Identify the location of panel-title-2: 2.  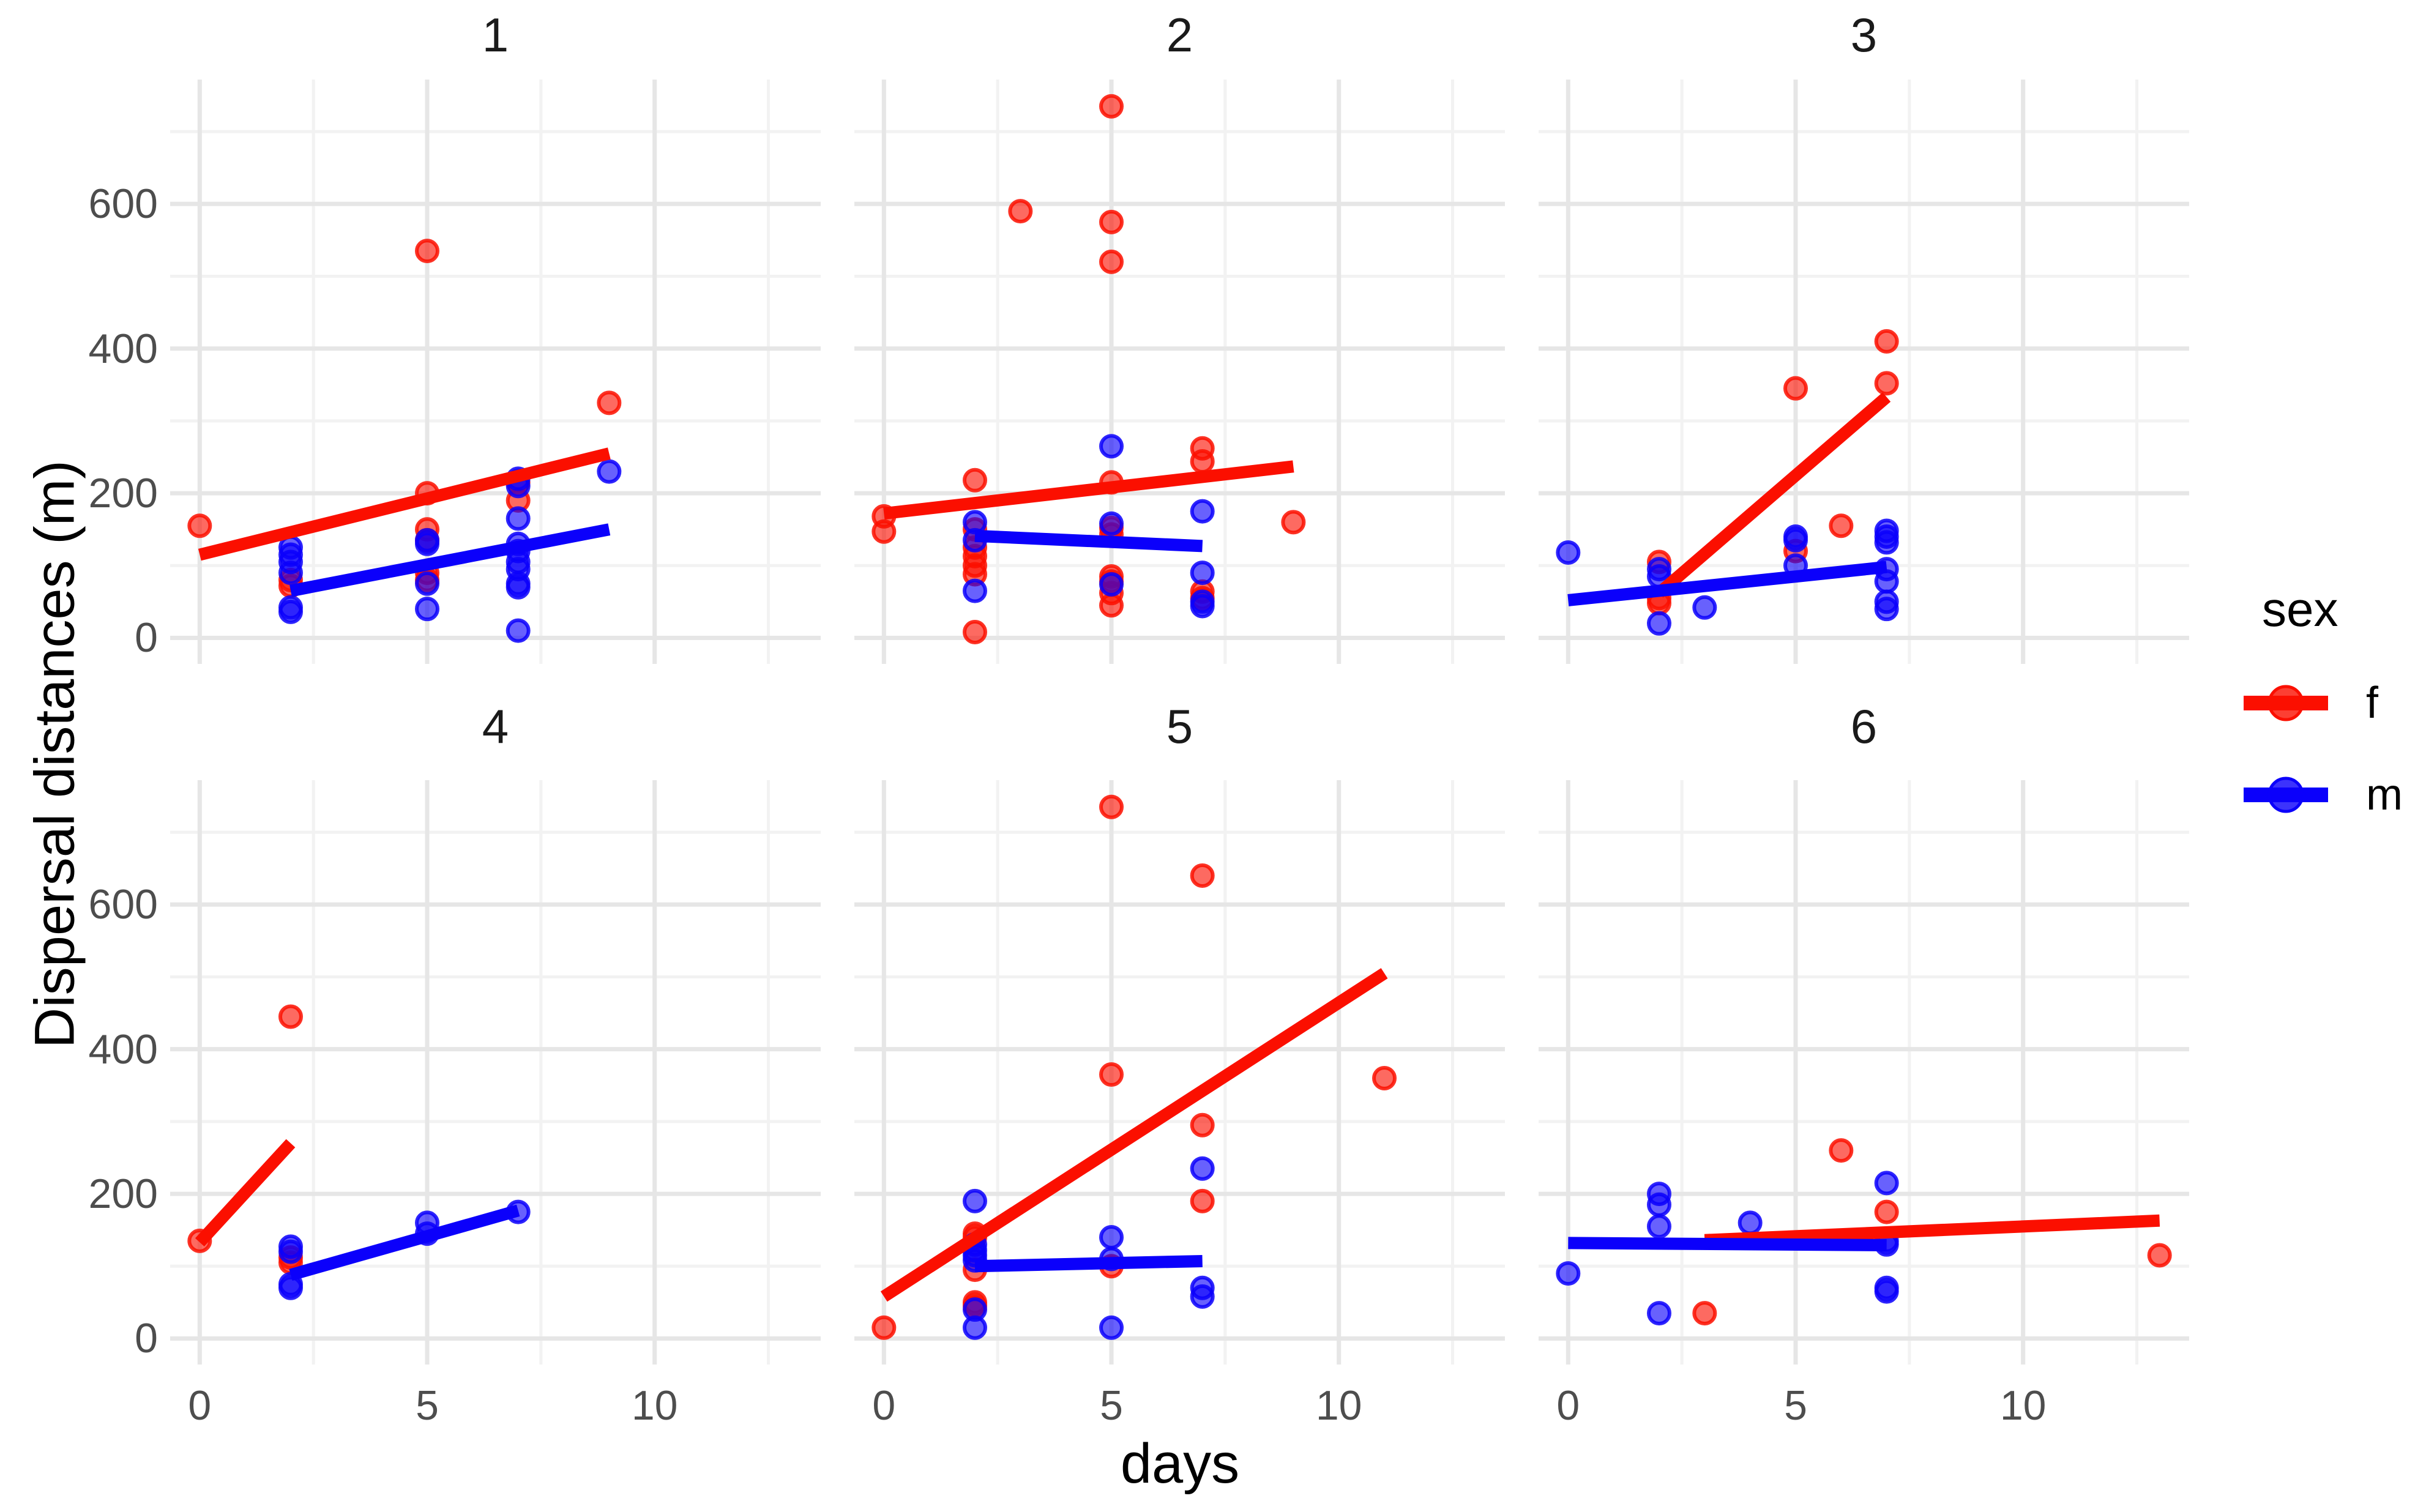
(1179, 35).